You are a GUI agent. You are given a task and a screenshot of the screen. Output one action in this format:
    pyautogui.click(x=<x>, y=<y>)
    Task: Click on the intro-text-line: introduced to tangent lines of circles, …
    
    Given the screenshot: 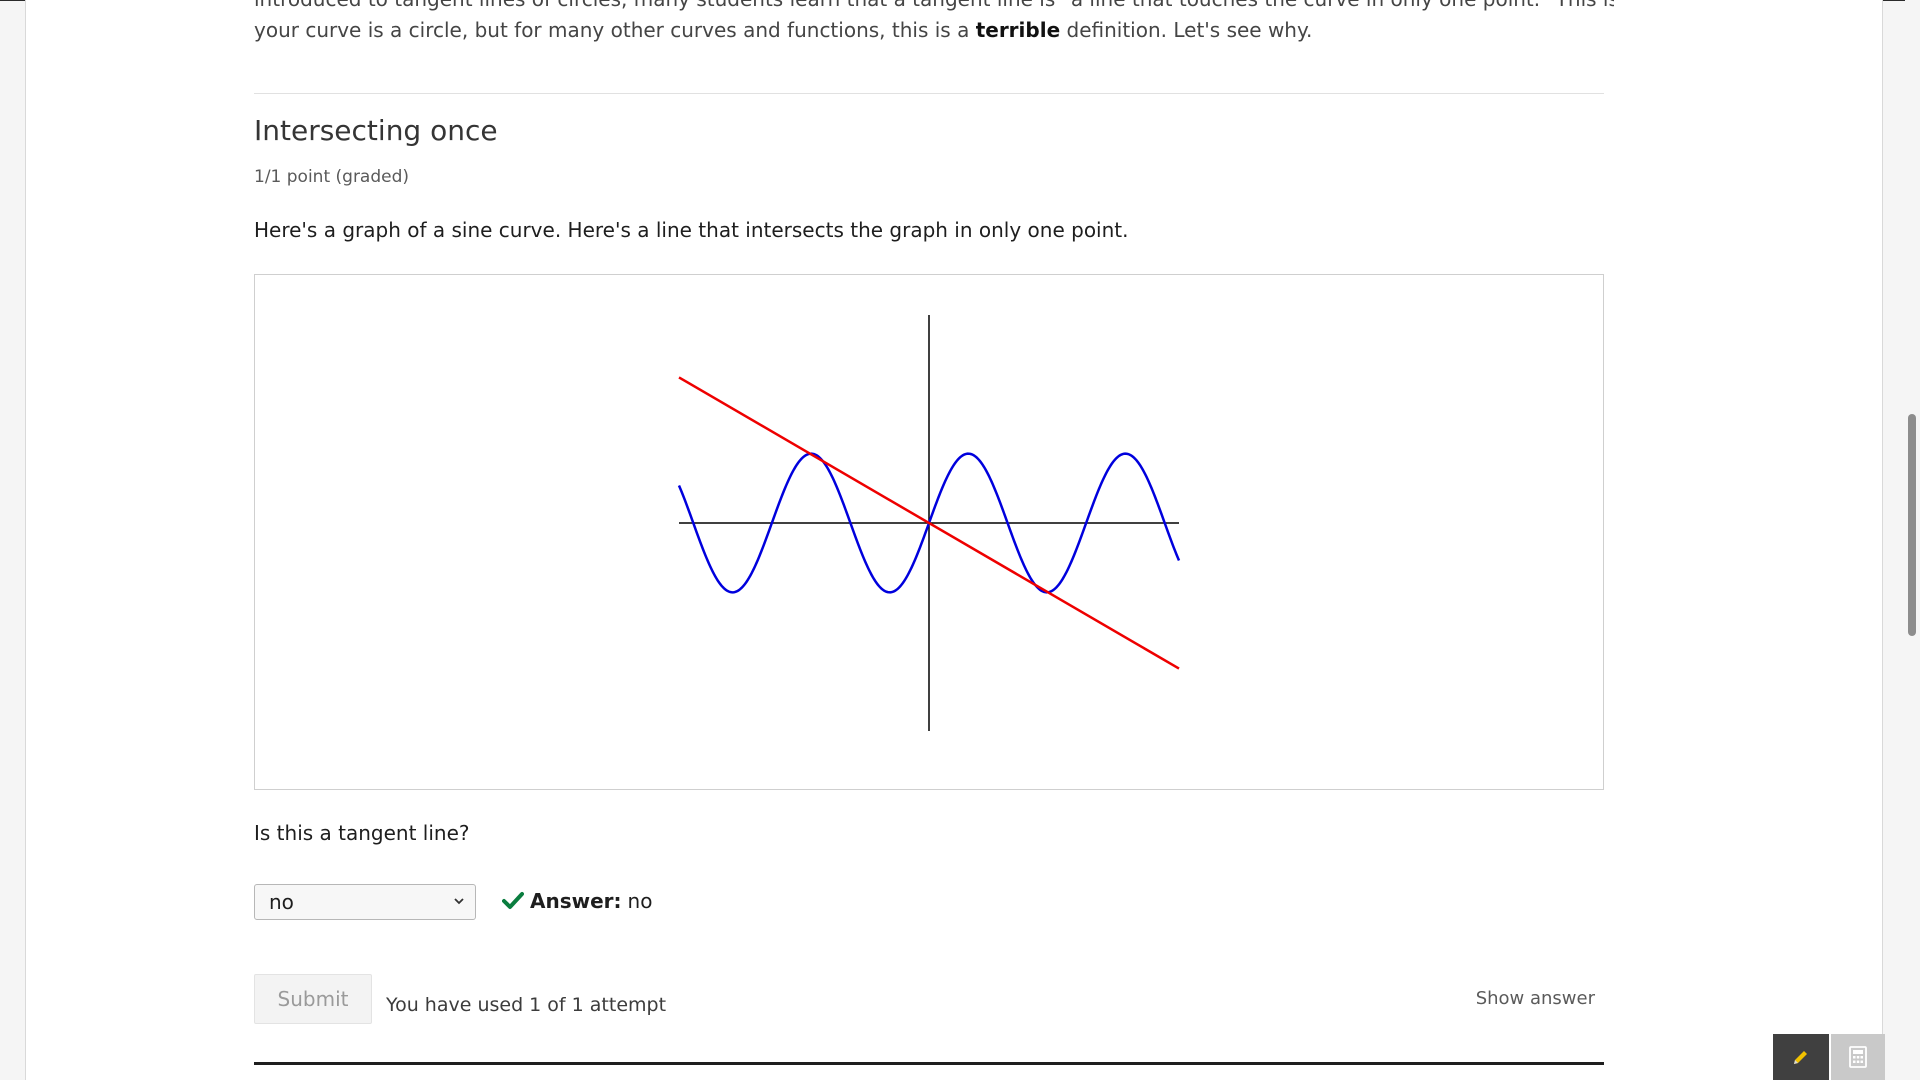 What is the action you would take?
    pyautogui.click(x=934, y=7)
    